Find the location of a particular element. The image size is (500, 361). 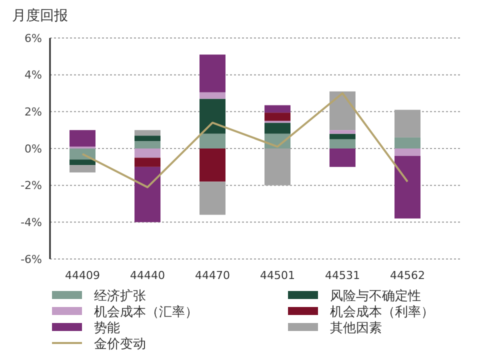

y-tick-label: 6% is located at coordinates (33, 38).